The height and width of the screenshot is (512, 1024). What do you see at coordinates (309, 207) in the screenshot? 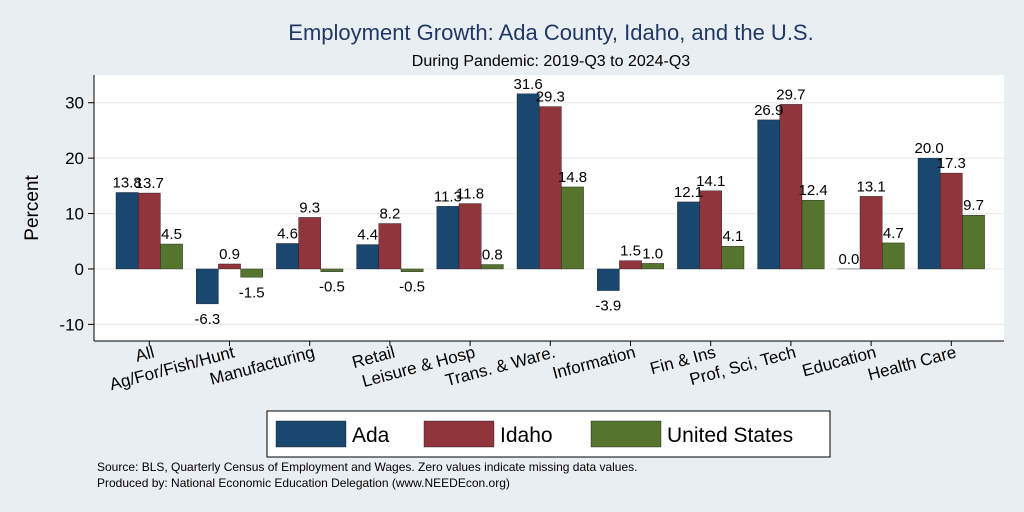
I see `data-label-idaho-2: 9.3` at bounding box center [309, 207].